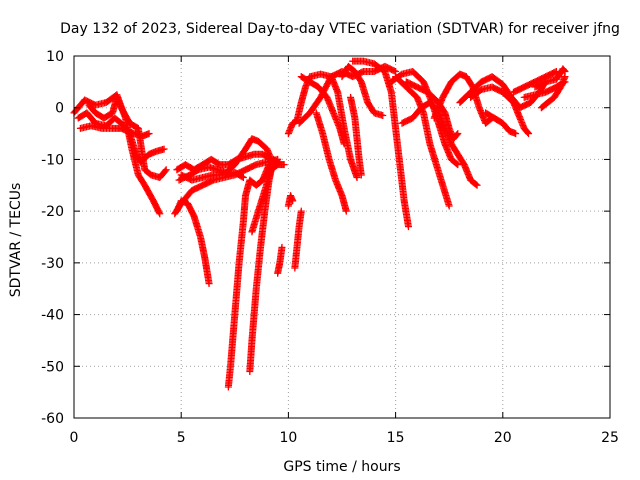 The width and height of the screenshot is (640, 480). Describe the element at coordinates (396, 438) in the screenshot. I see `x-tick-label: 15` at that location.